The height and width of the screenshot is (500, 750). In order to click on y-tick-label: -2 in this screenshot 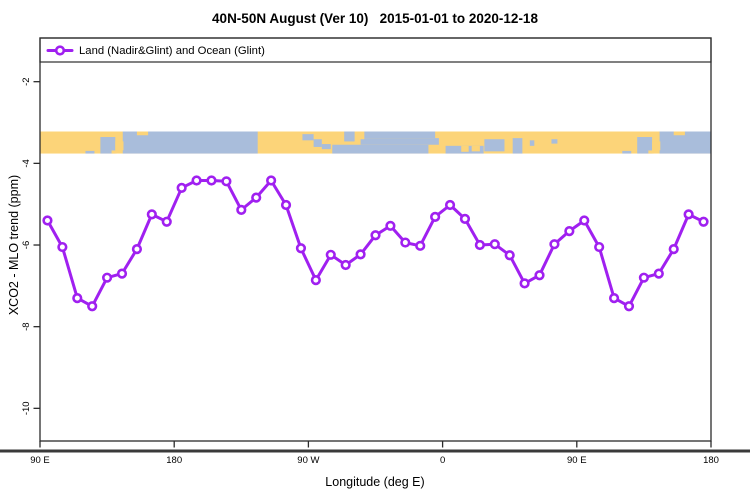, I will do `click(26, 81)`.